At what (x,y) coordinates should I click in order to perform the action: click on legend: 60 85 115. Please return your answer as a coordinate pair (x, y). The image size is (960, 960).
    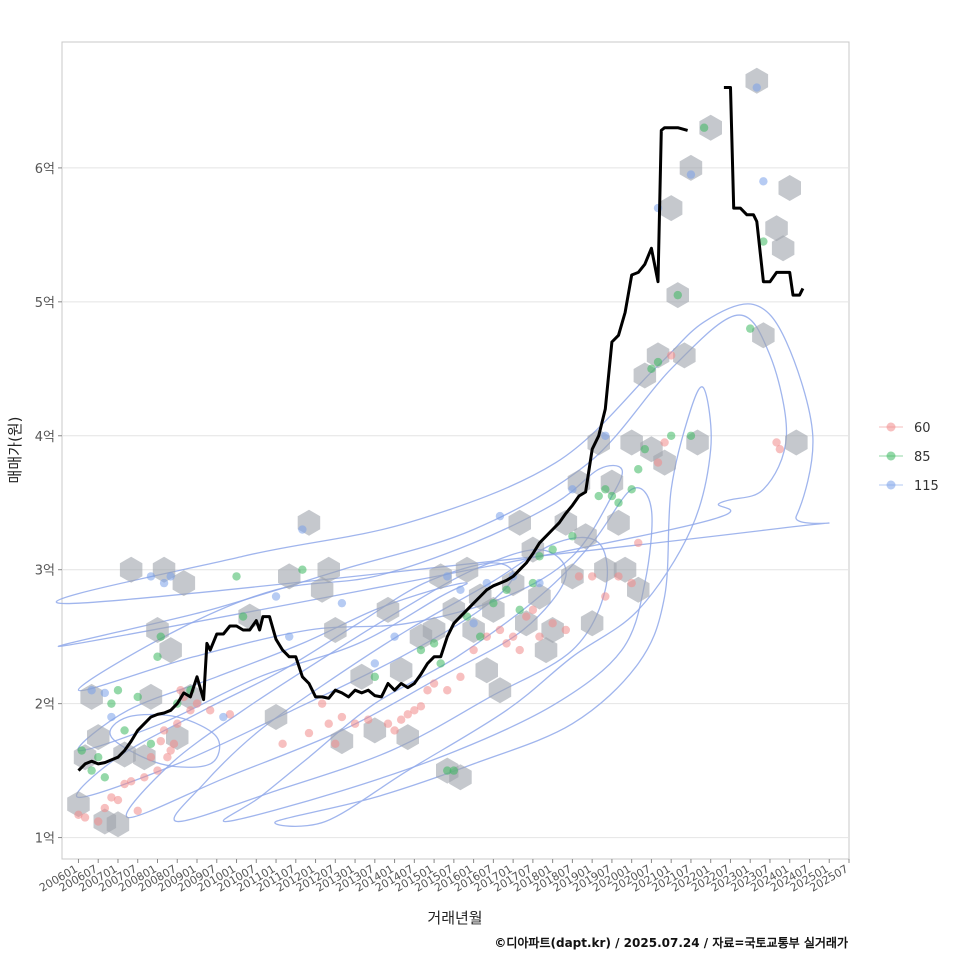
    Looking at the image, I should click on (909, 457).